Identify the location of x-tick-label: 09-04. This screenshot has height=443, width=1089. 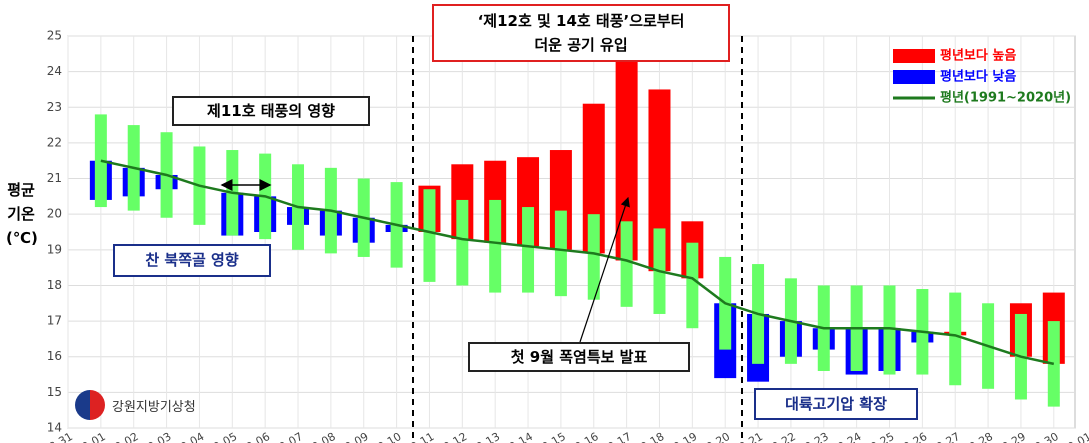
(189, 436).